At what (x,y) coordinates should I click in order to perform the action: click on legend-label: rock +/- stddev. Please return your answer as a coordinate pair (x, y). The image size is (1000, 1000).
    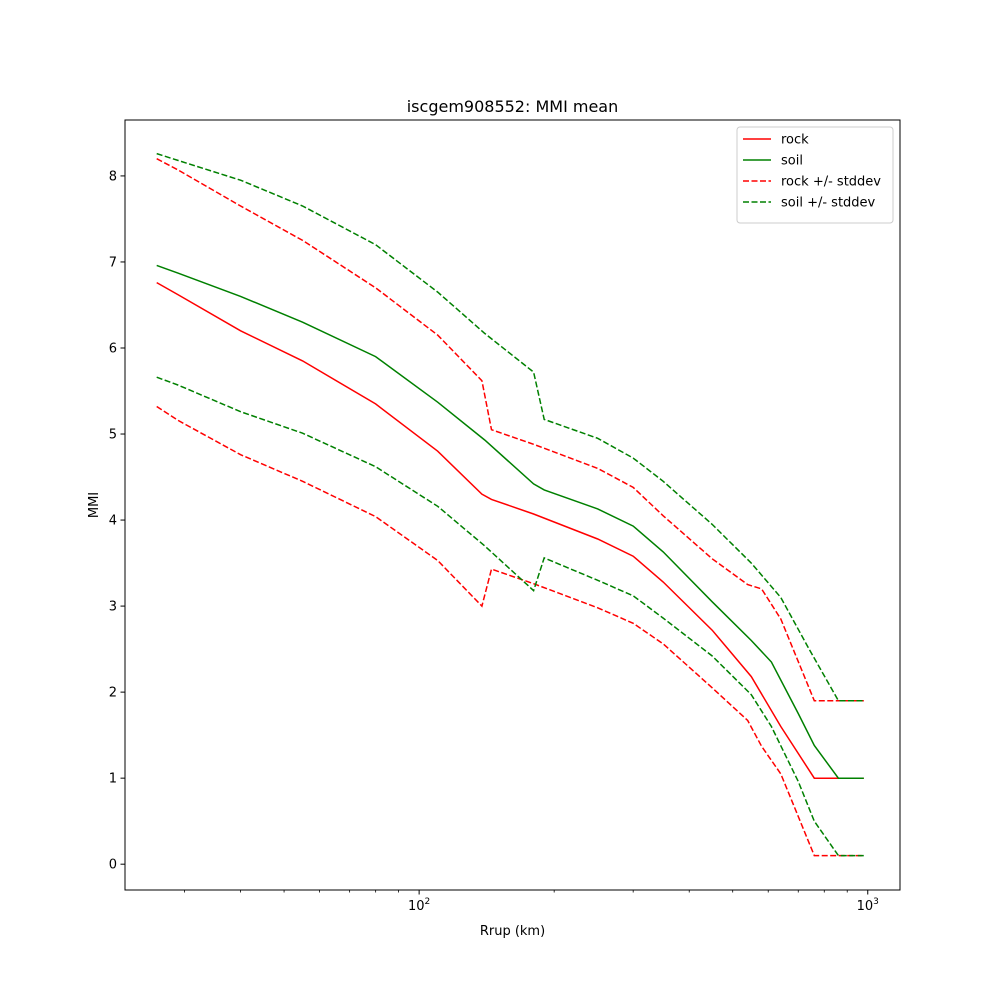
    Looking at the image, I should click on (831, 182).